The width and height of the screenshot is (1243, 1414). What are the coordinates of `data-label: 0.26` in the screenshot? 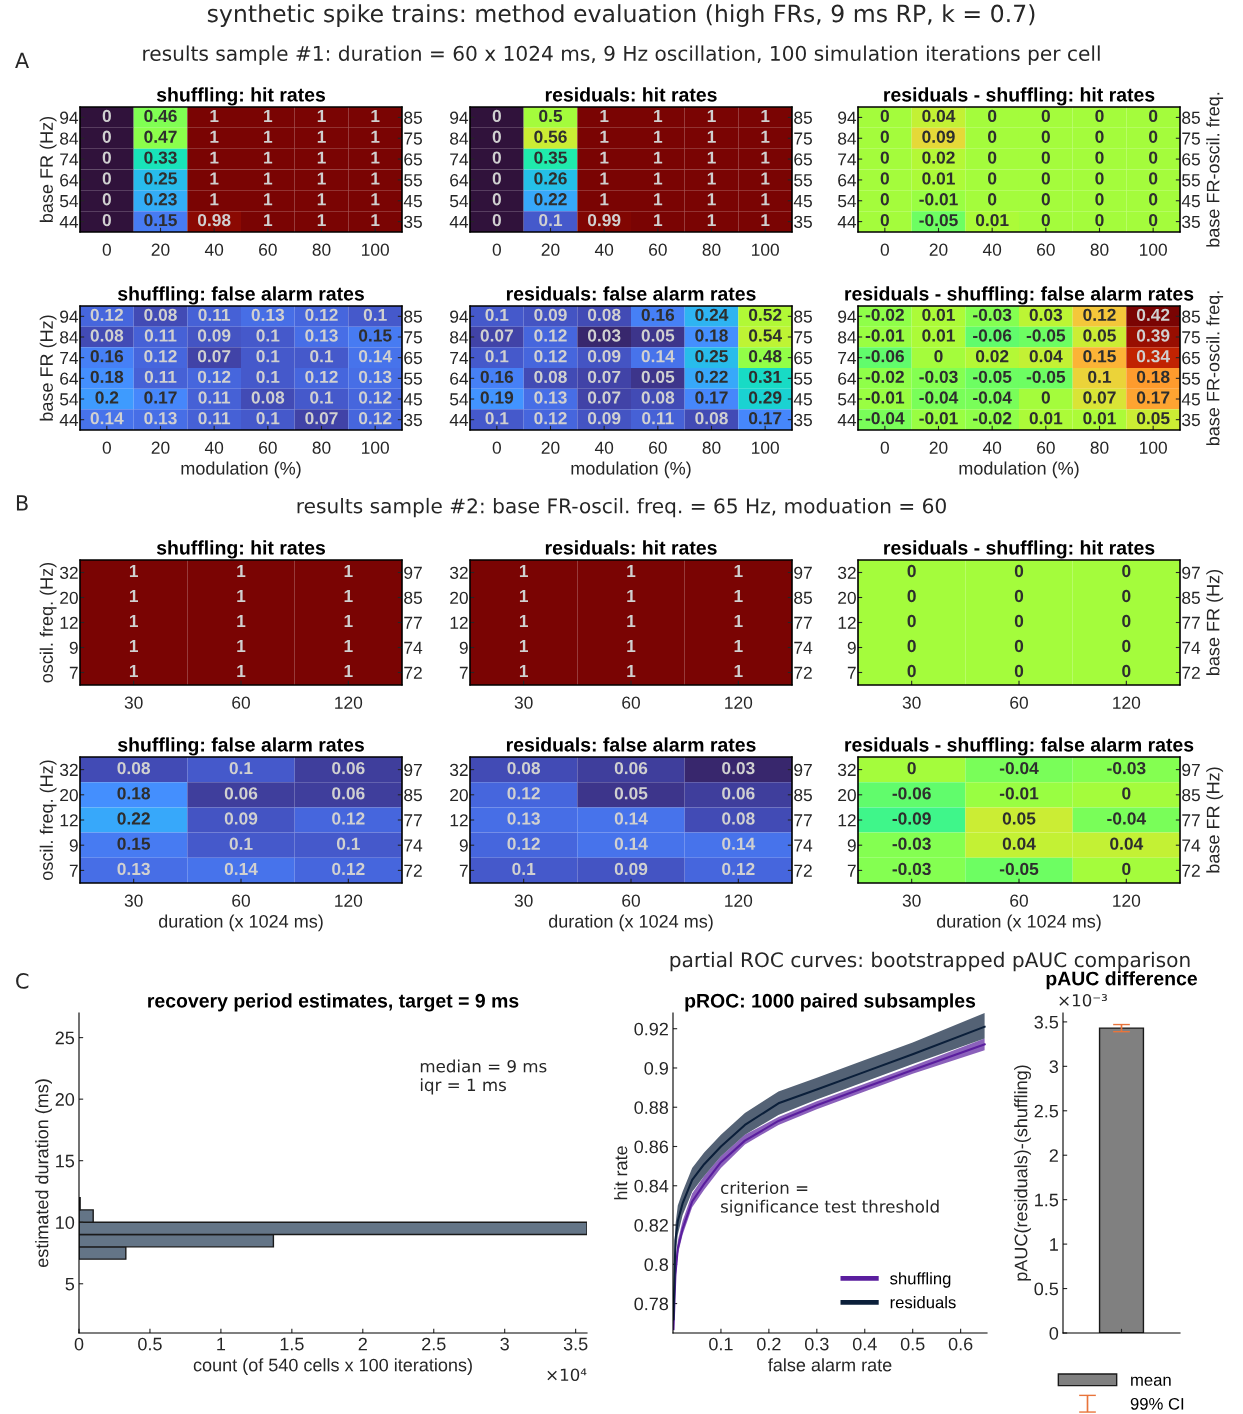 It's located at (550, 178).